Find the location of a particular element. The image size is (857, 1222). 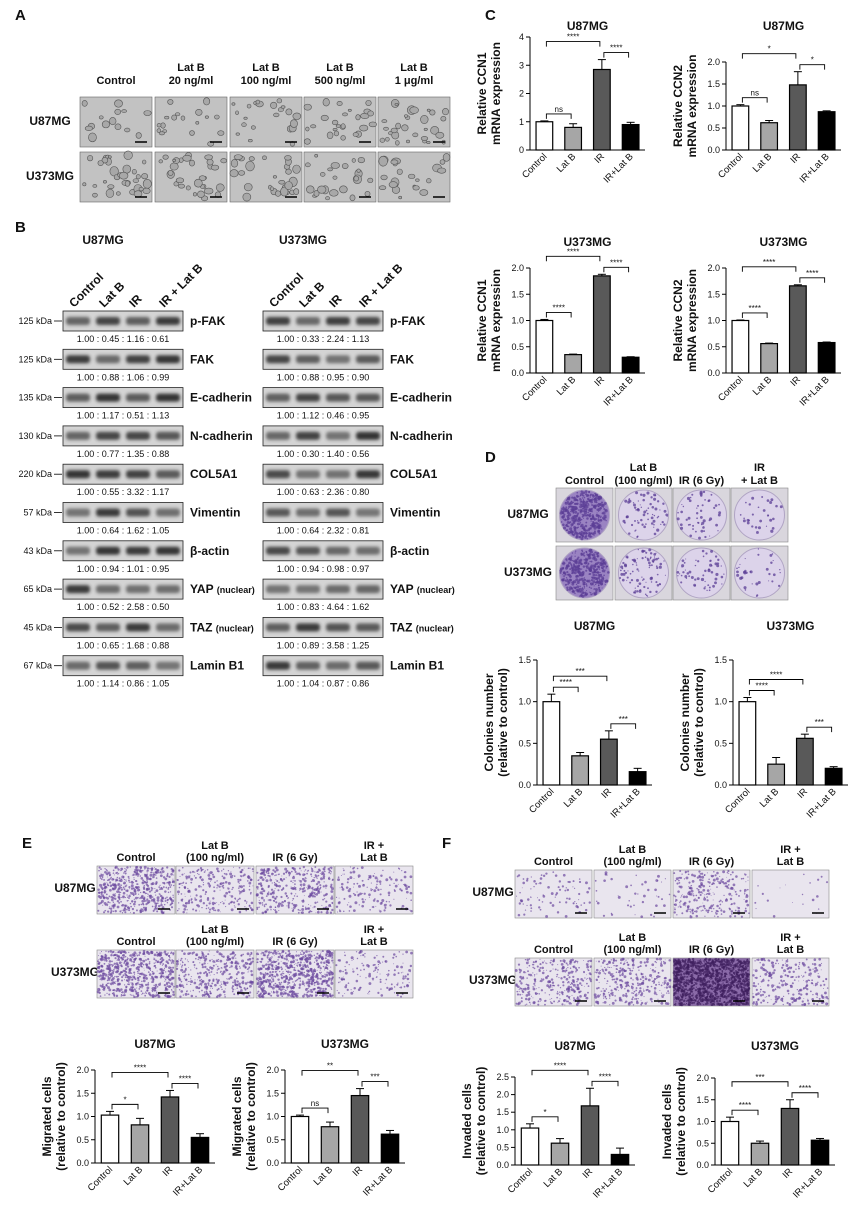

protein-label: Vimentin is located at coordinates (415, 513).